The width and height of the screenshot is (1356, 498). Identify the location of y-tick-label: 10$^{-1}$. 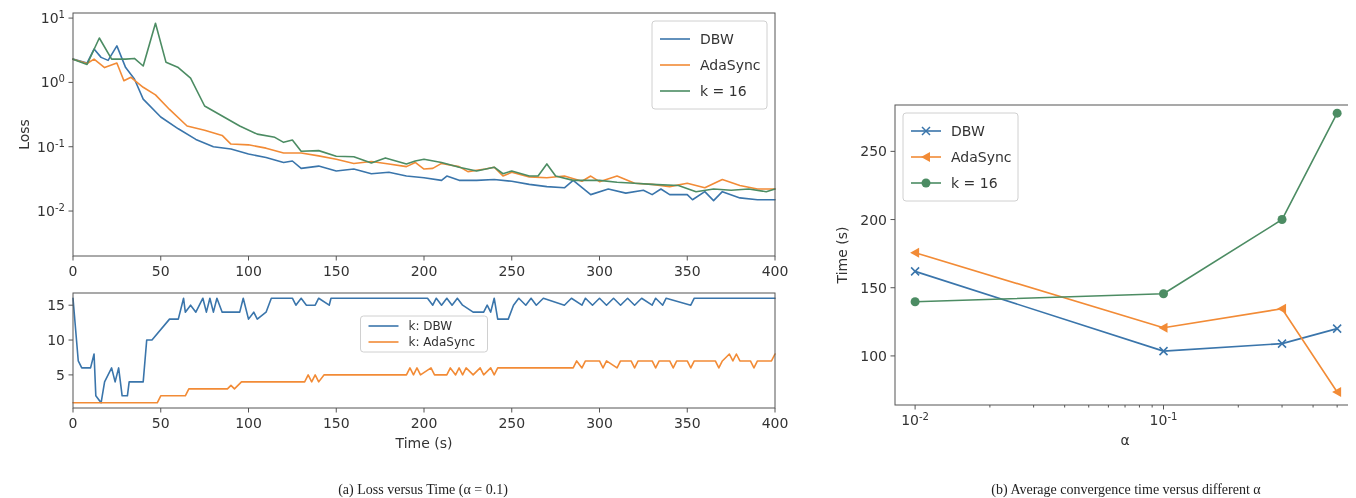
(51, 146).